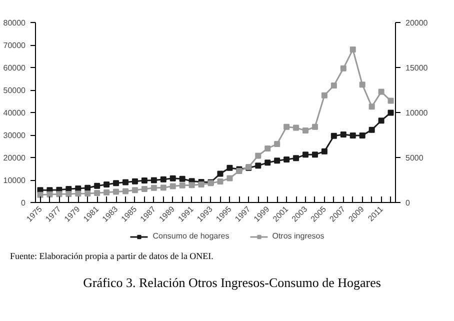  What do you see at coordinates (417, 113) in the screenshot?
I see `y2-tick-label: 10000` at bounding box center [417, 113].